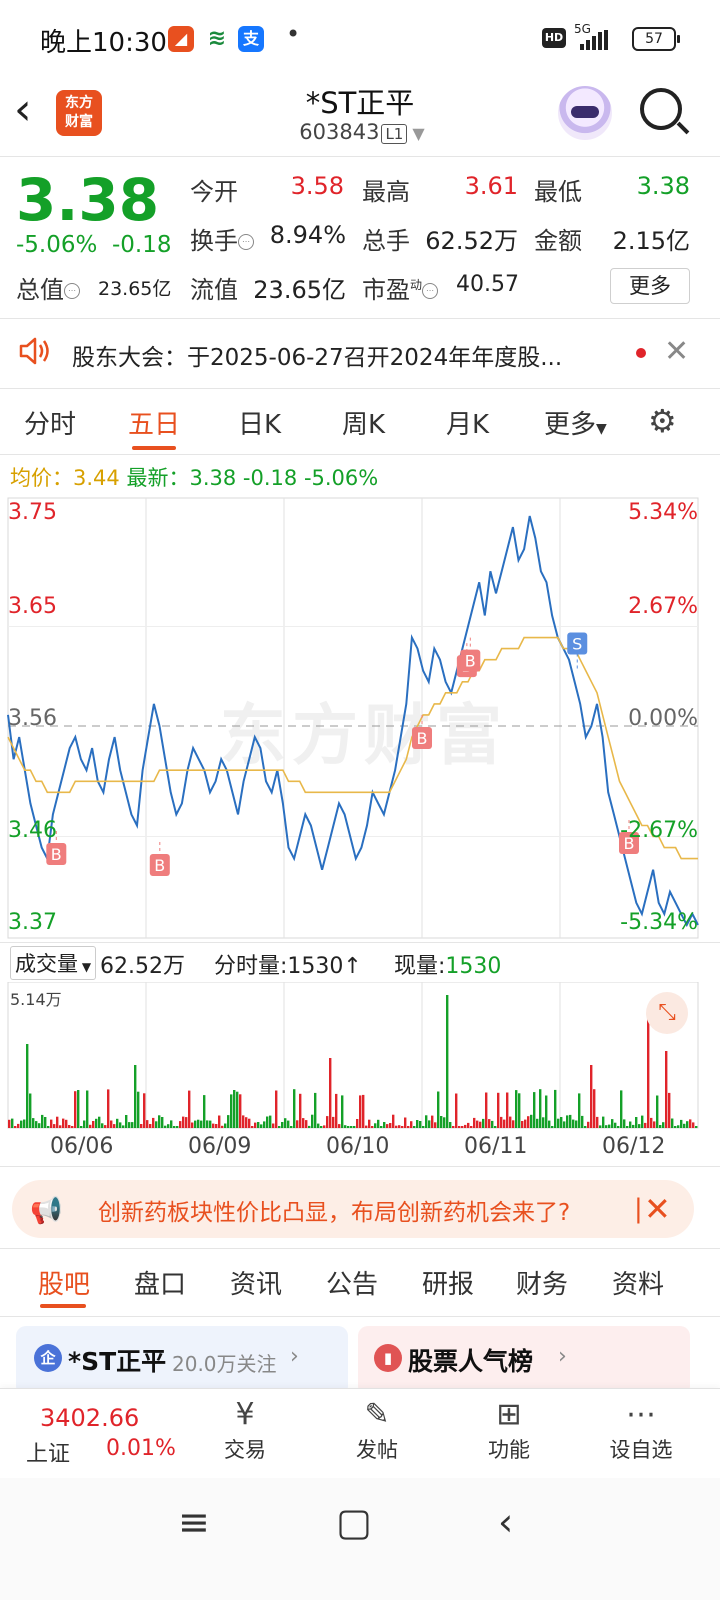  I want to click on card-followers: 20.0万关注, so click(224, 1364).